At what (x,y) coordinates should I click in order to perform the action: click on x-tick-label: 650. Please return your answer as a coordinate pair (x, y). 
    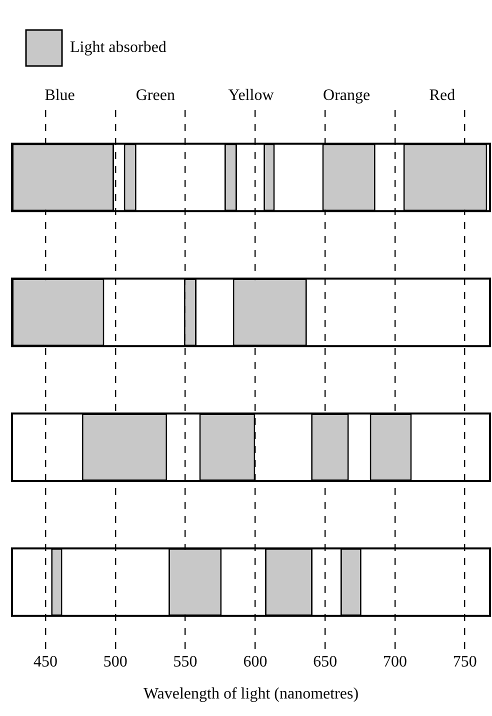
    Looking at the image, I should click on (325, 661).